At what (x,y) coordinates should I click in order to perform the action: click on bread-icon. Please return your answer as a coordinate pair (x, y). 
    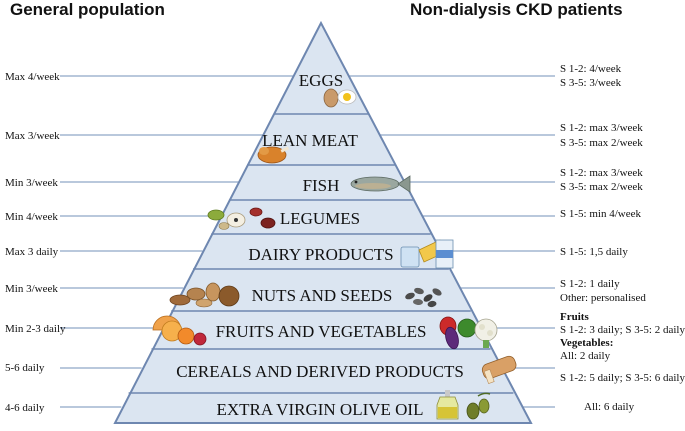
    Looking at the image, I should click on (499, 369).